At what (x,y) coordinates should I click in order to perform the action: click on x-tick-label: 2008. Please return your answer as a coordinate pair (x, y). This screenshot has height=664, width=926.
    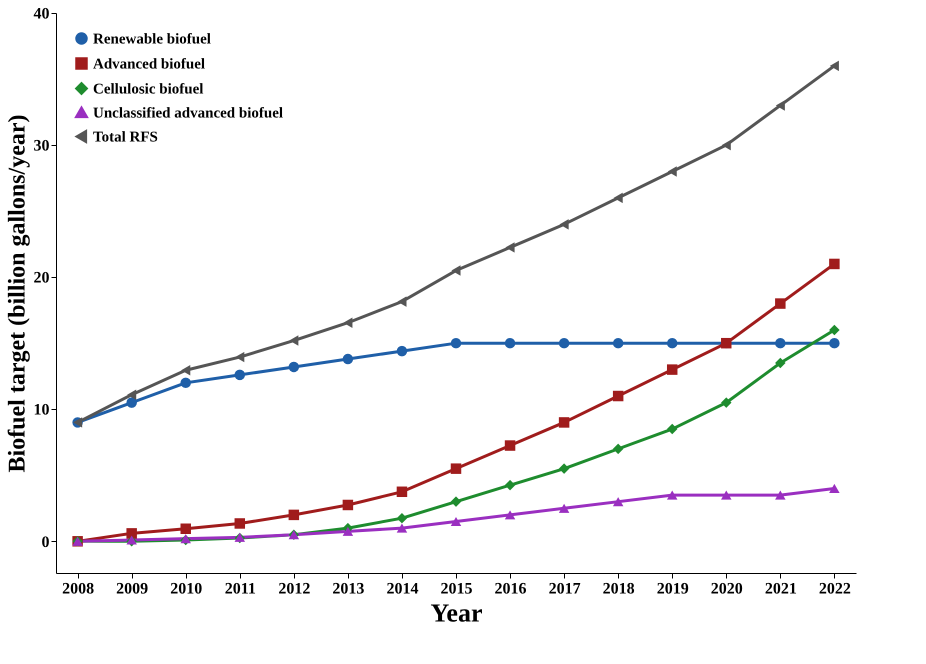
    Looking at the image, I should click on (78, 589).